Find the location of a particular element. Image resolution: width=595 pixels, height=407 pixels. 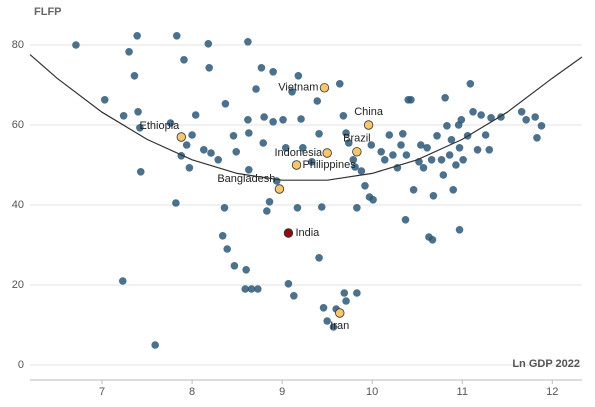

y-tick-label: 20 is located at coordinates (18, 285).